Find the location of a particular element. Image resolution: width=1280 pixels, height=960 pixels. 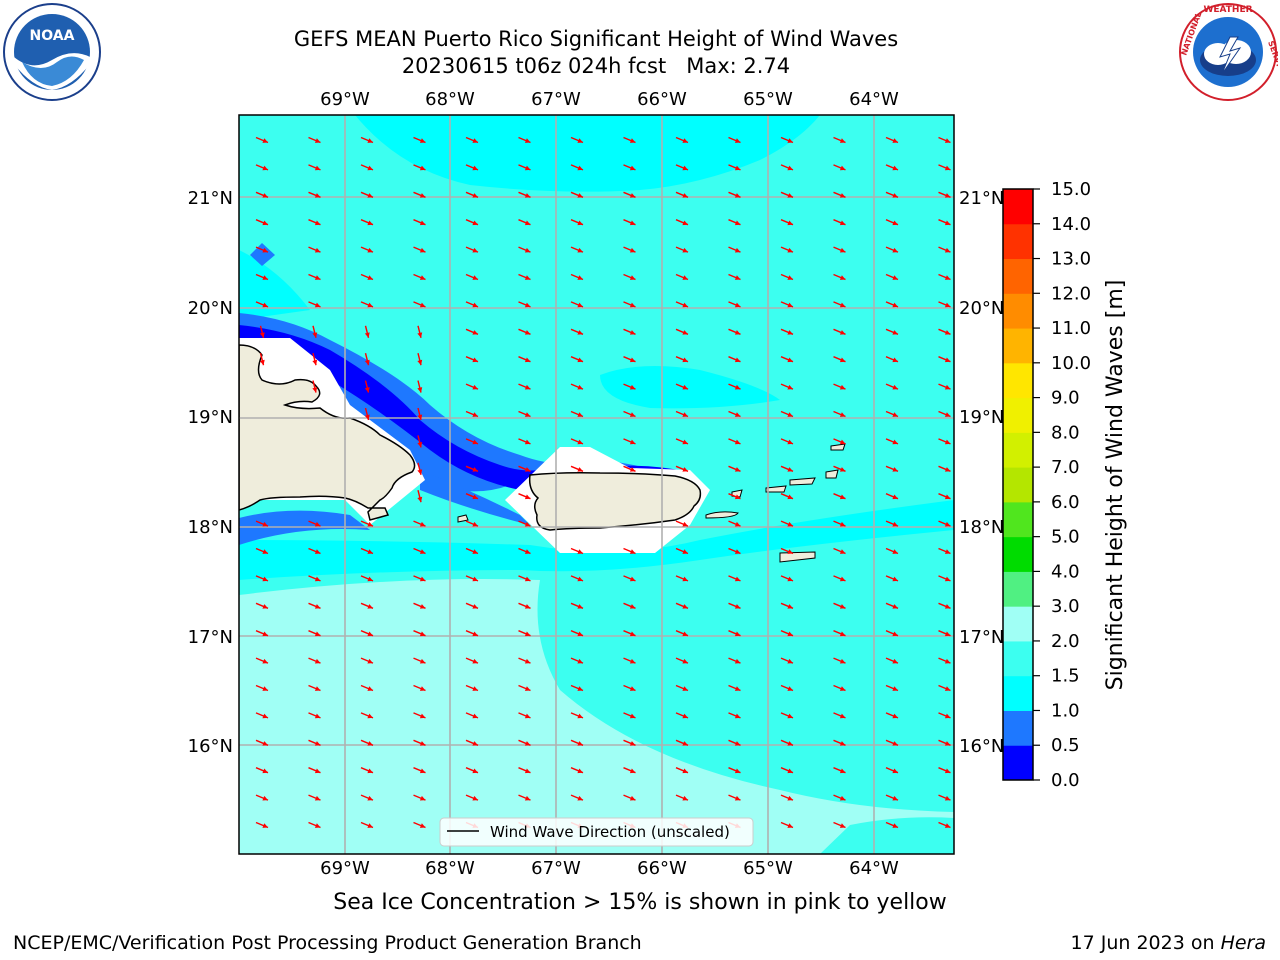

lon-label: 65°W is located at coordinates (768, 868).